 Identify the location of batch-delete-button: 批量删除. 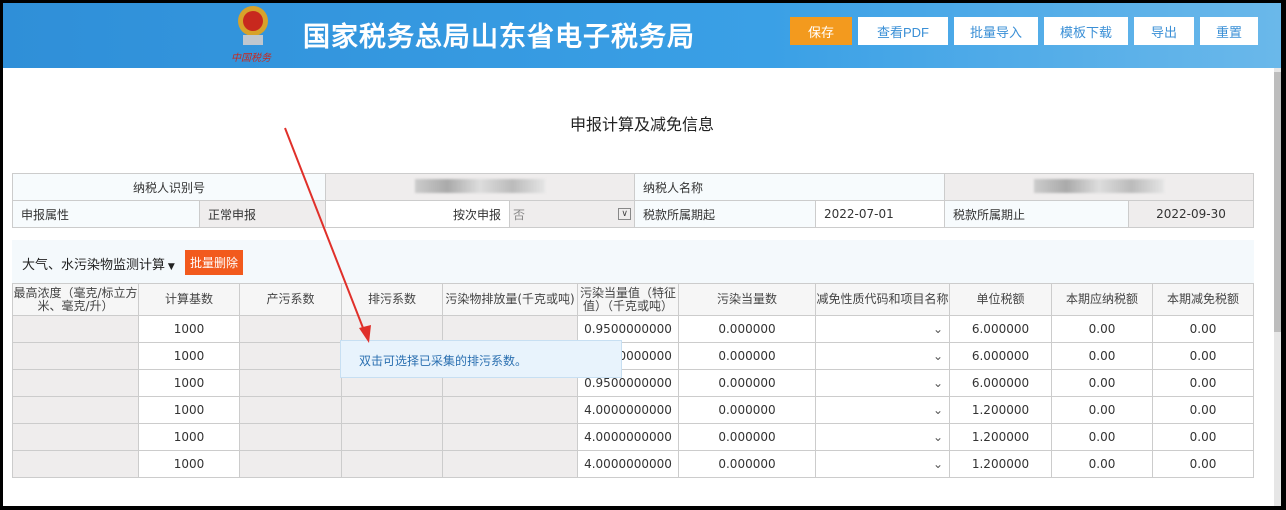
(214, 262).